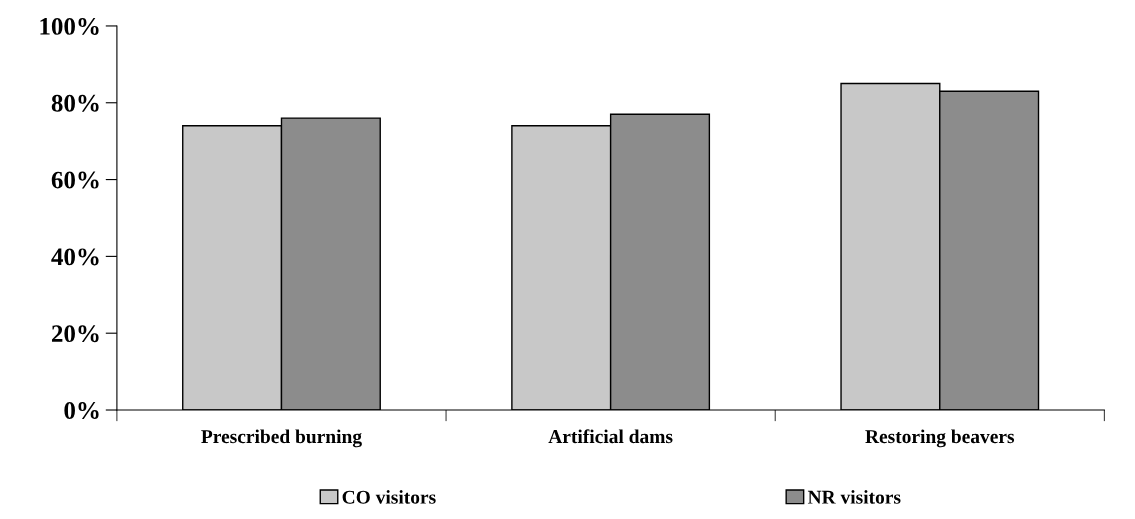 The width and height of the screenshot is (1135, 519). Describe the element at coordinates (75, 334) in the screenshot. I see `y-tick-label: 20%` at that location.